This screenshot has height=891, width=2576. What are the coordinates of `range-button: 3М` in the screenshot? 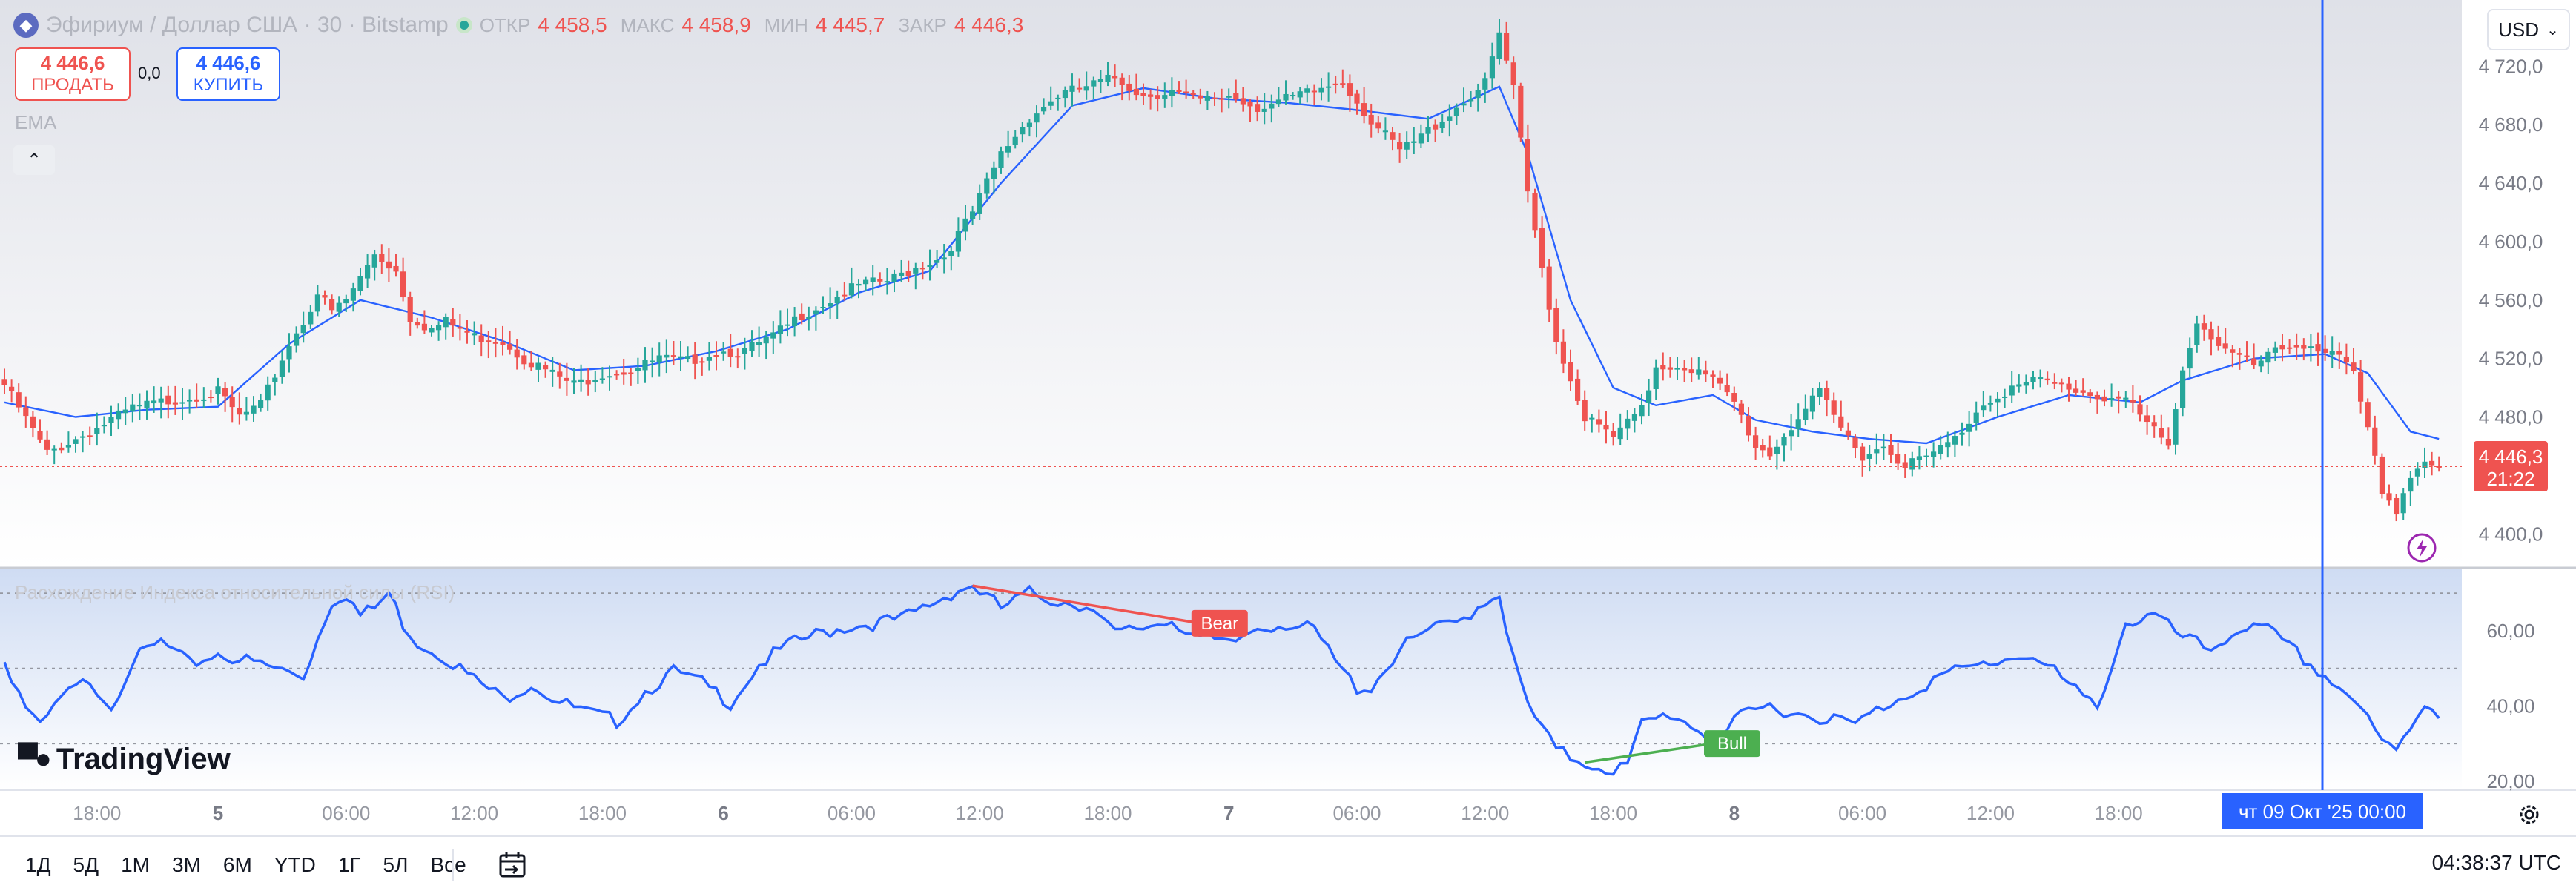 It's located at (186, 865).